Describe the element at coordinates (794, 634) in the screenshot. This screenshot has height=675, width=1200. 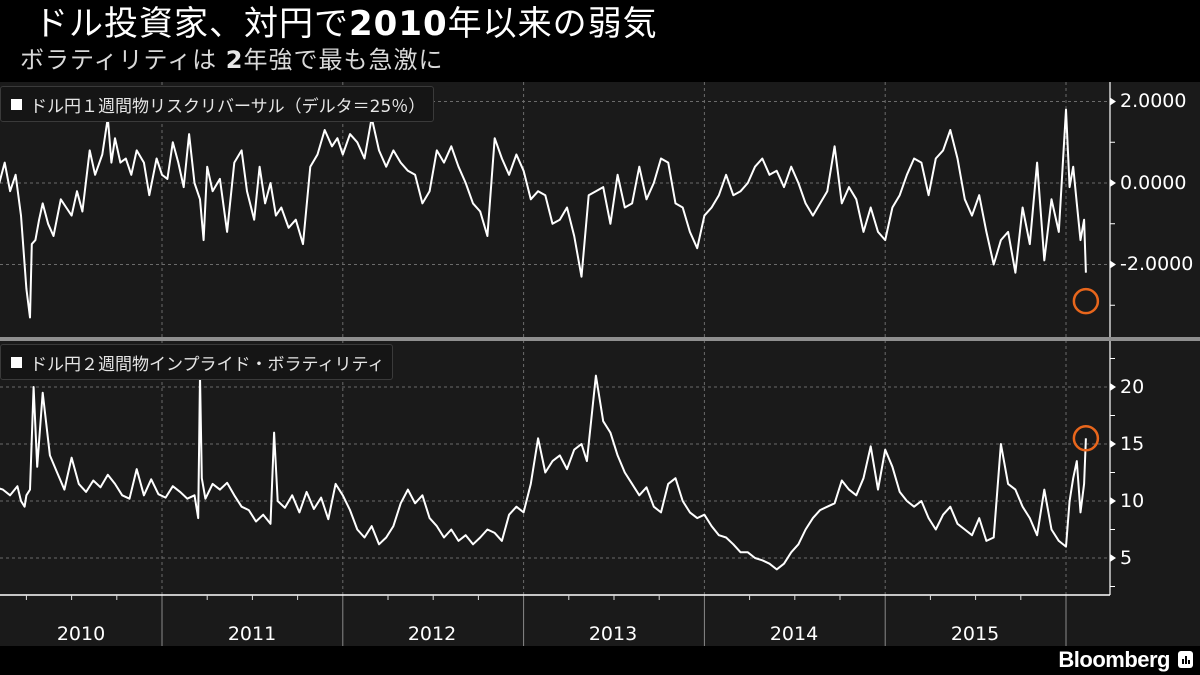
I see `x-label-2014: 2014` at that location.